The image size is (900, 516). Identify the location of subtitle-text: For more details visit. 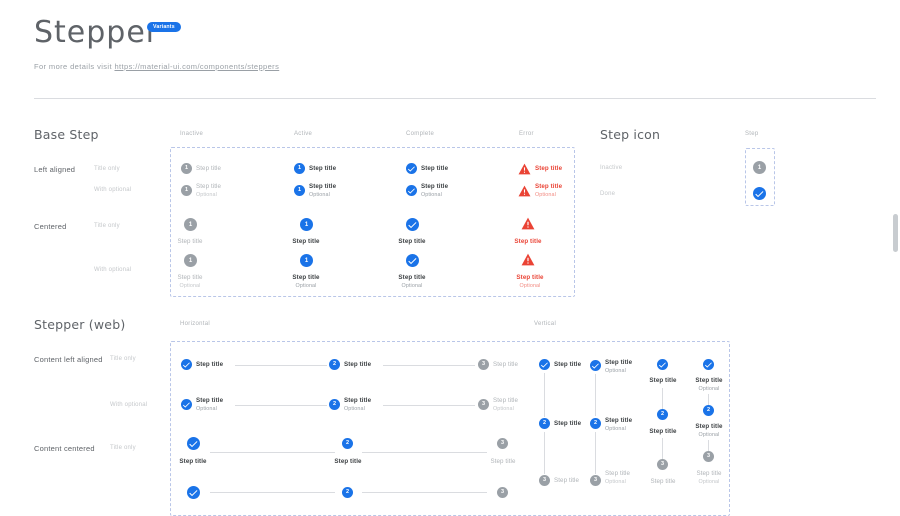
(74, 66).